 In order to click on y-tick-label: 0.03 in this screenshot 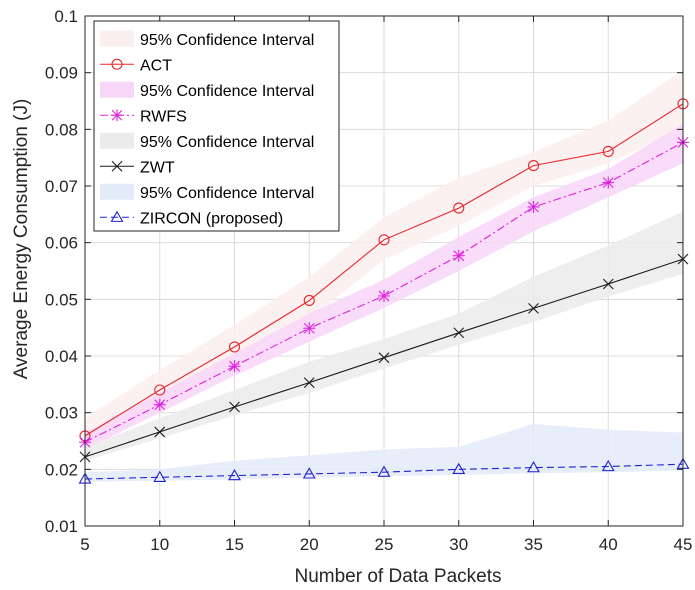, I will do `click(61, 413)`.